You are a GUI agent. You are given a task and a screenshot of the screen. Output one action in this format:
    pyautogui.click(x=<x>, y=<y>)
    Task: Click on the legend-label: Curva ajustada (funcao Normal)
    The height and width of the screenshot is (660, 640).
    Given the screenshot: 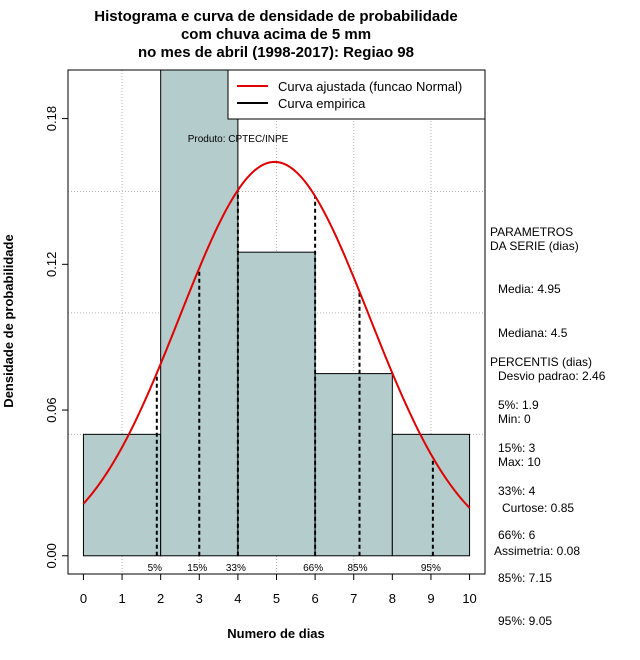 What is the action you would take?
    pyautogui.click(x=370, y=86)
    